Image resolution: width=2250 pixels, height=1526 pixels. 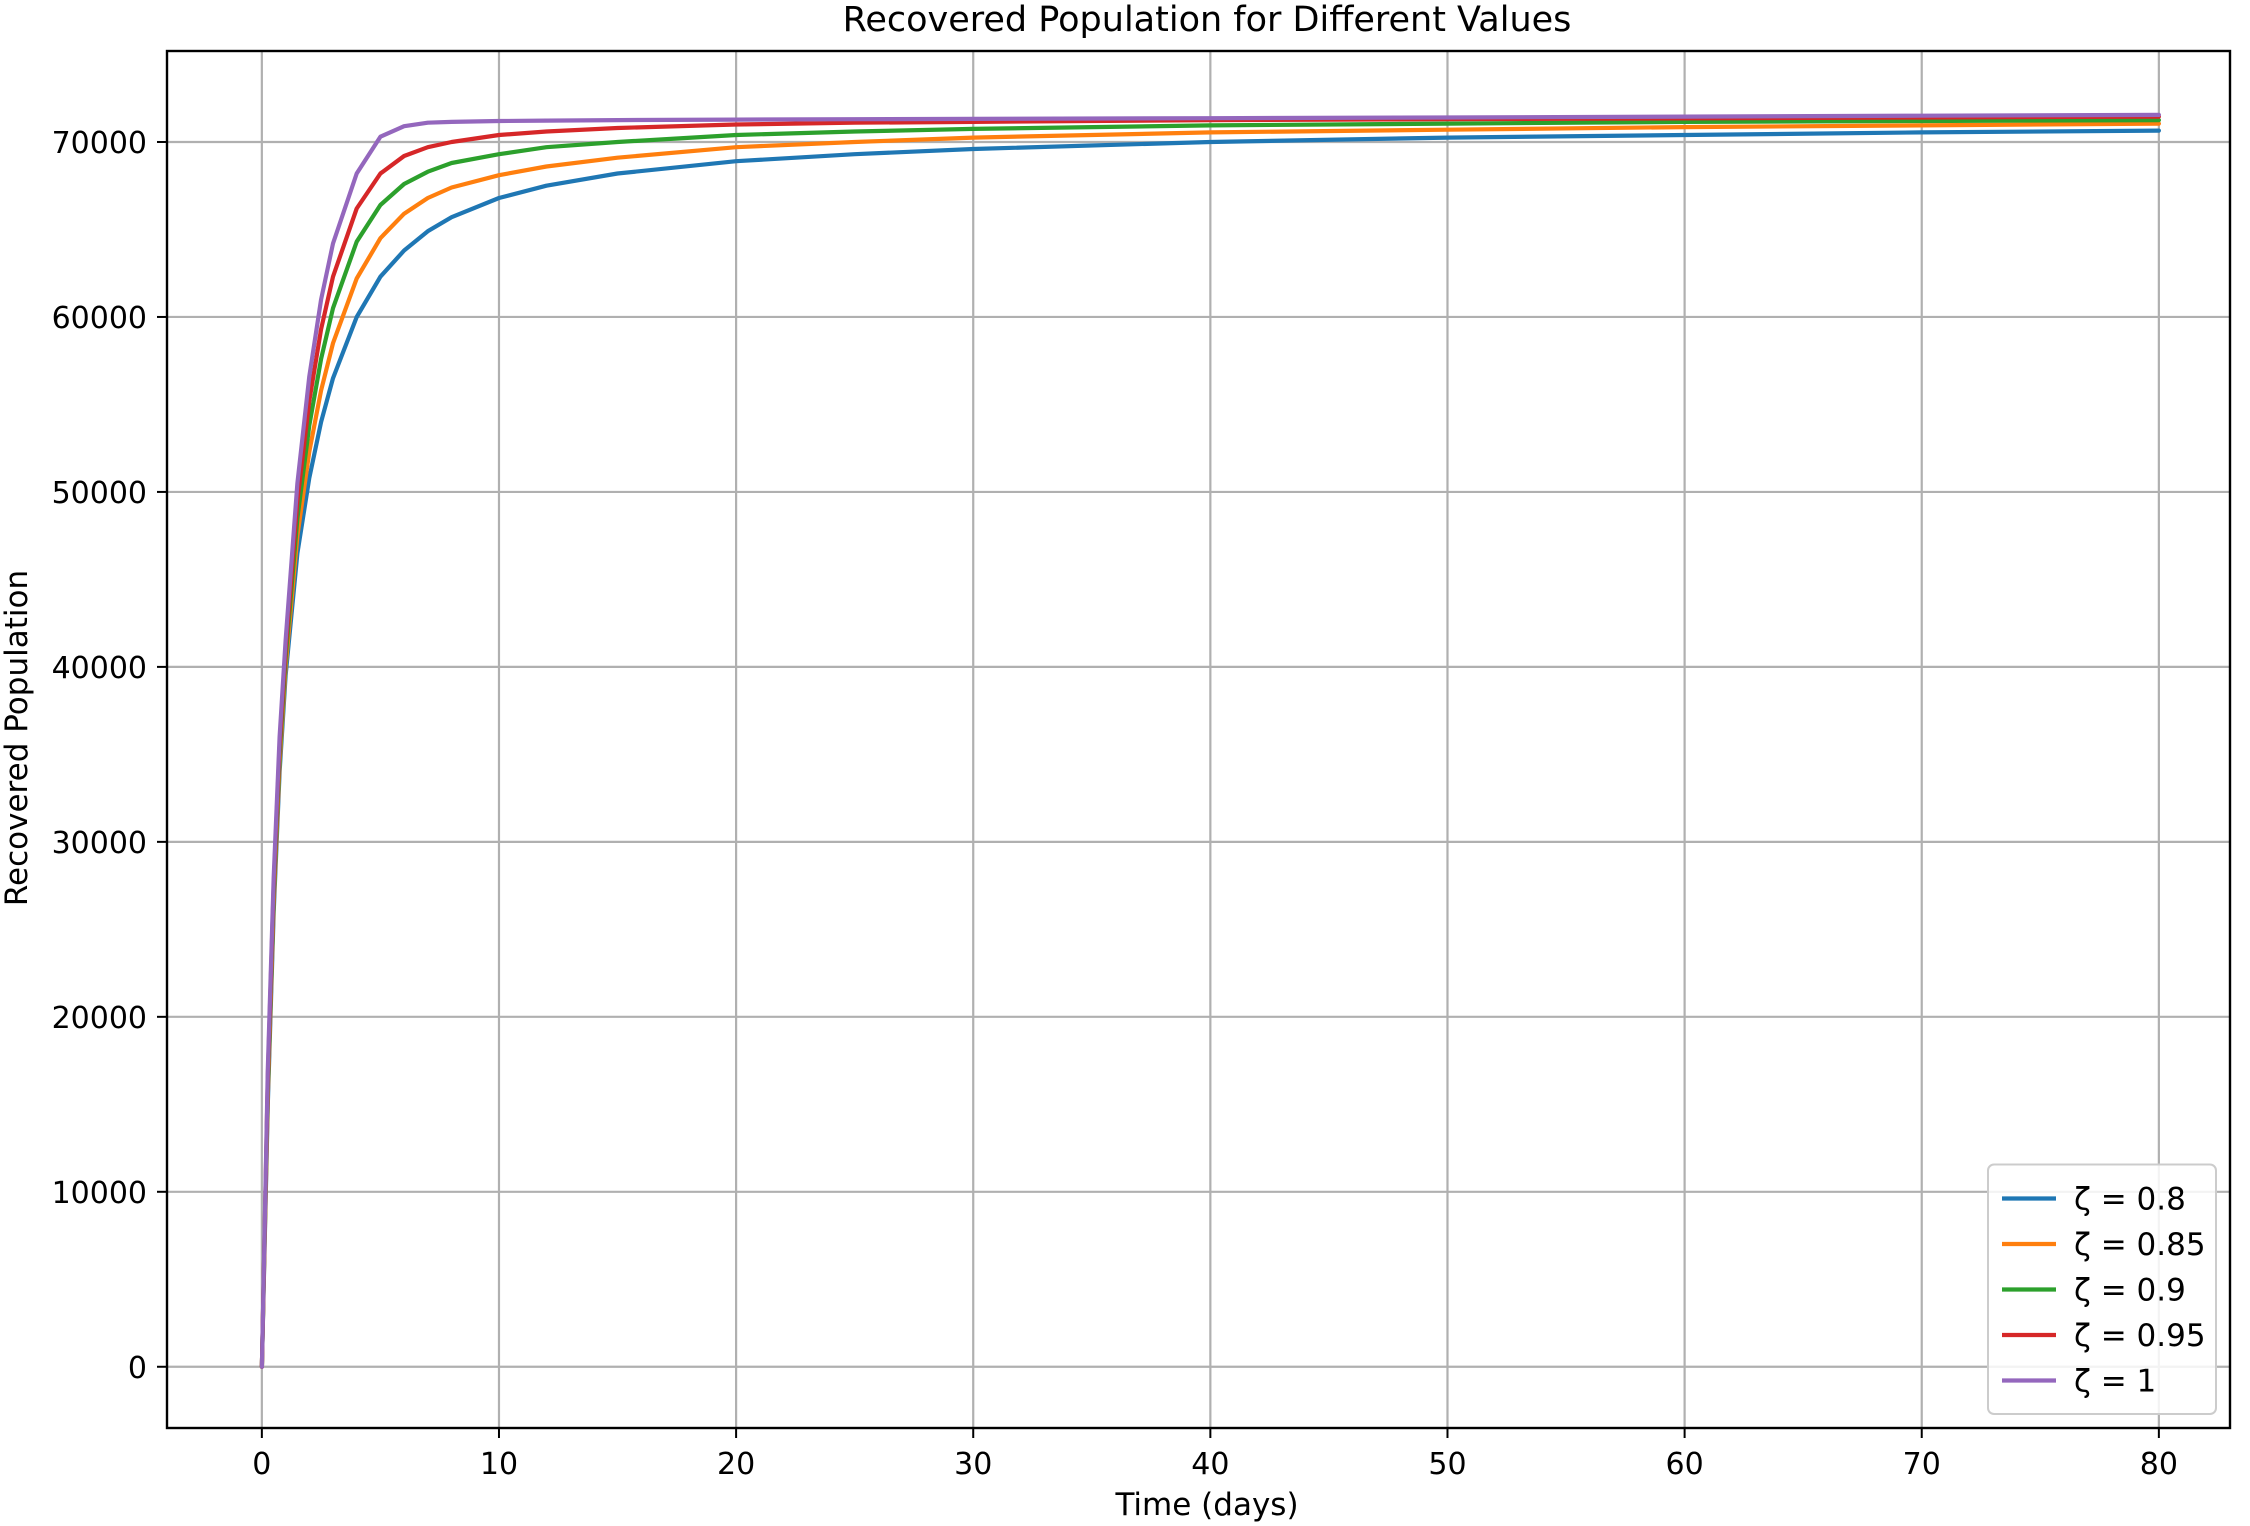 I want to click on x-tick-label: 30, so click(x=973, y=1464).